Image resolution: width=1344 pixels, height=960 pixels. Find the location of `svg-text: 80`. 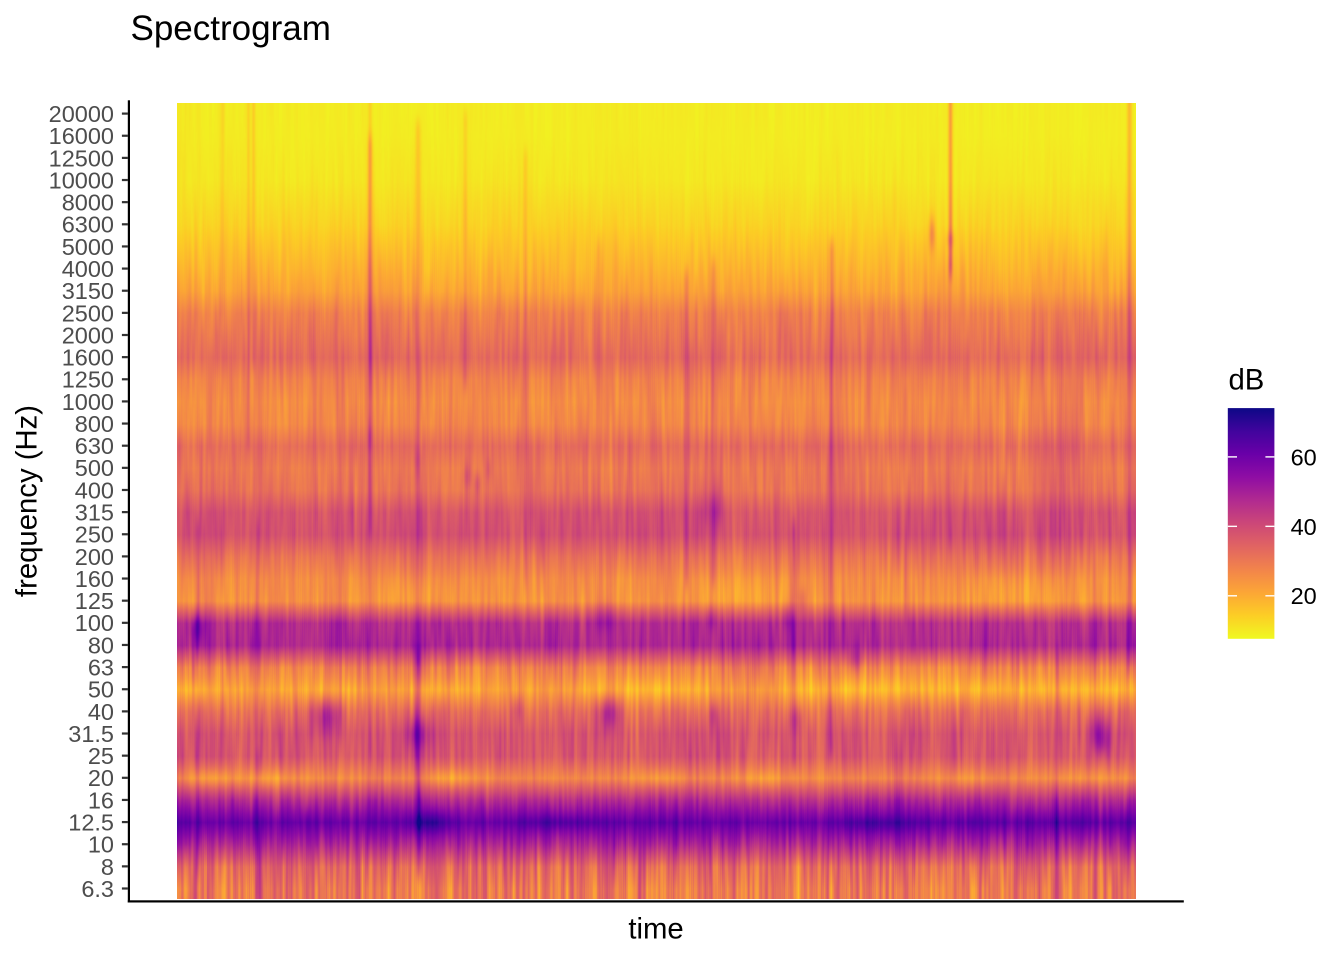

svg-text: 80 is located at coordinates (101, 645).